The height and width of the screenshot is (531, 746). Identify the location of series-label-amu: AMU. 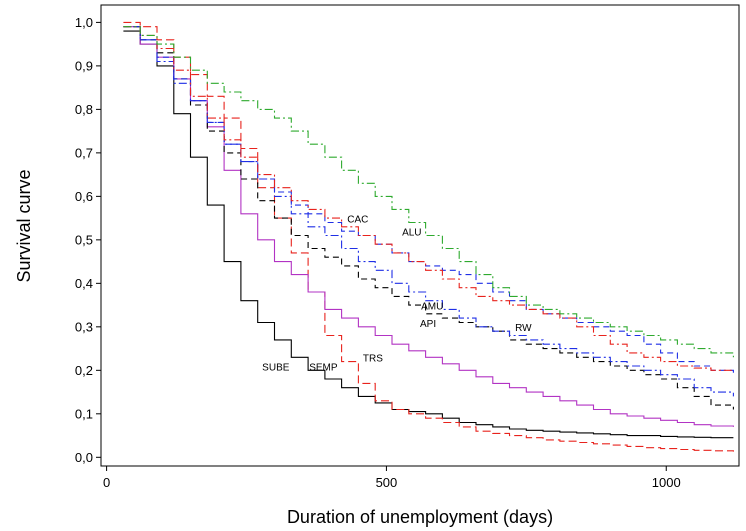
(432, 306).